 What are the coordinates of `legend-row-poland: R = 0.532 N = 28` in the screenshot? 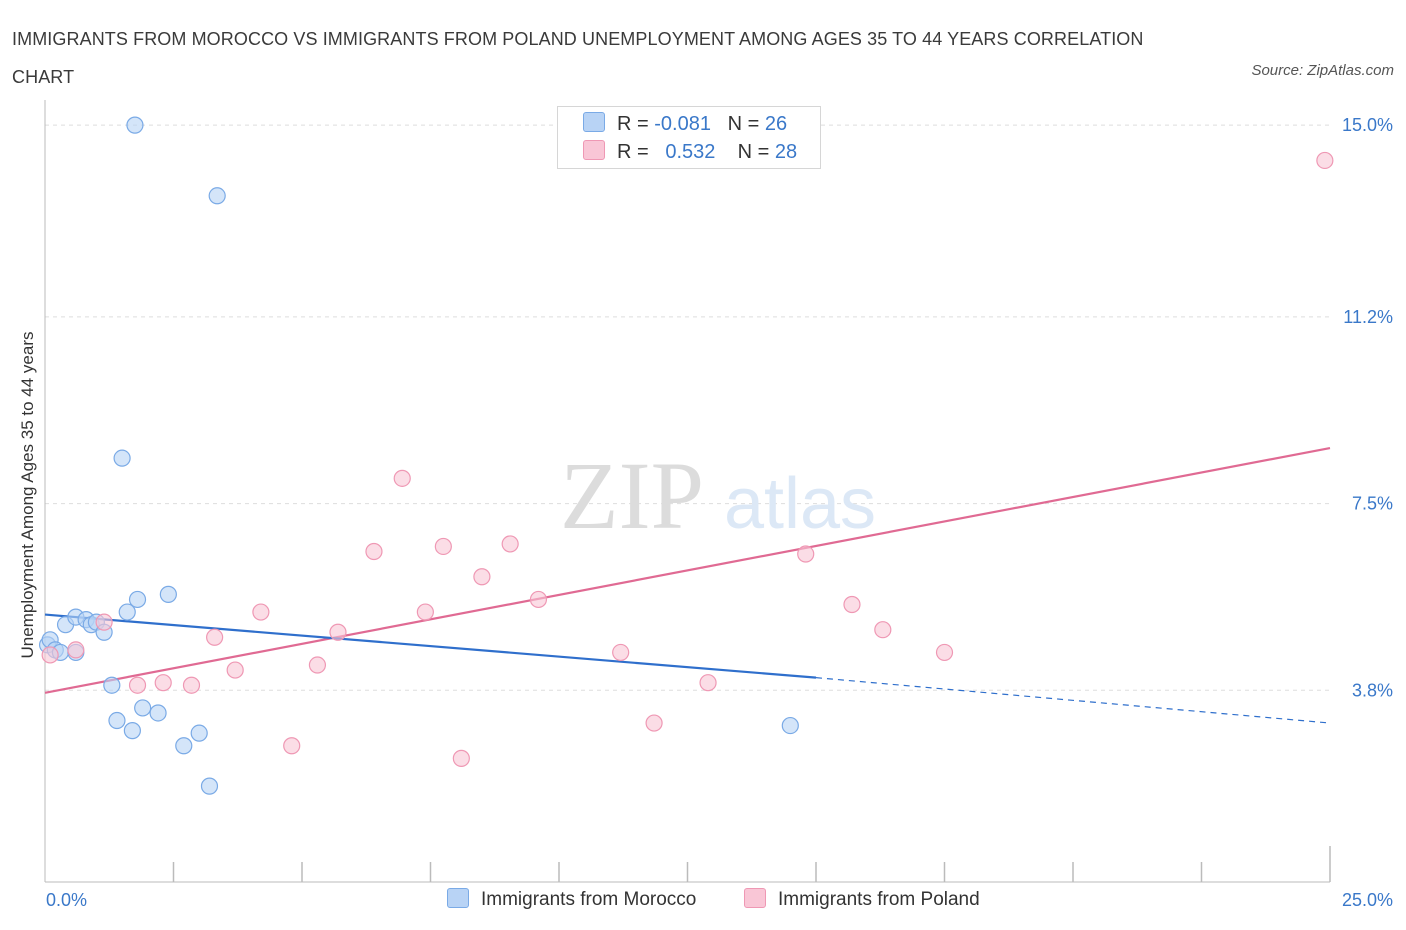 It's located at (690, 153).